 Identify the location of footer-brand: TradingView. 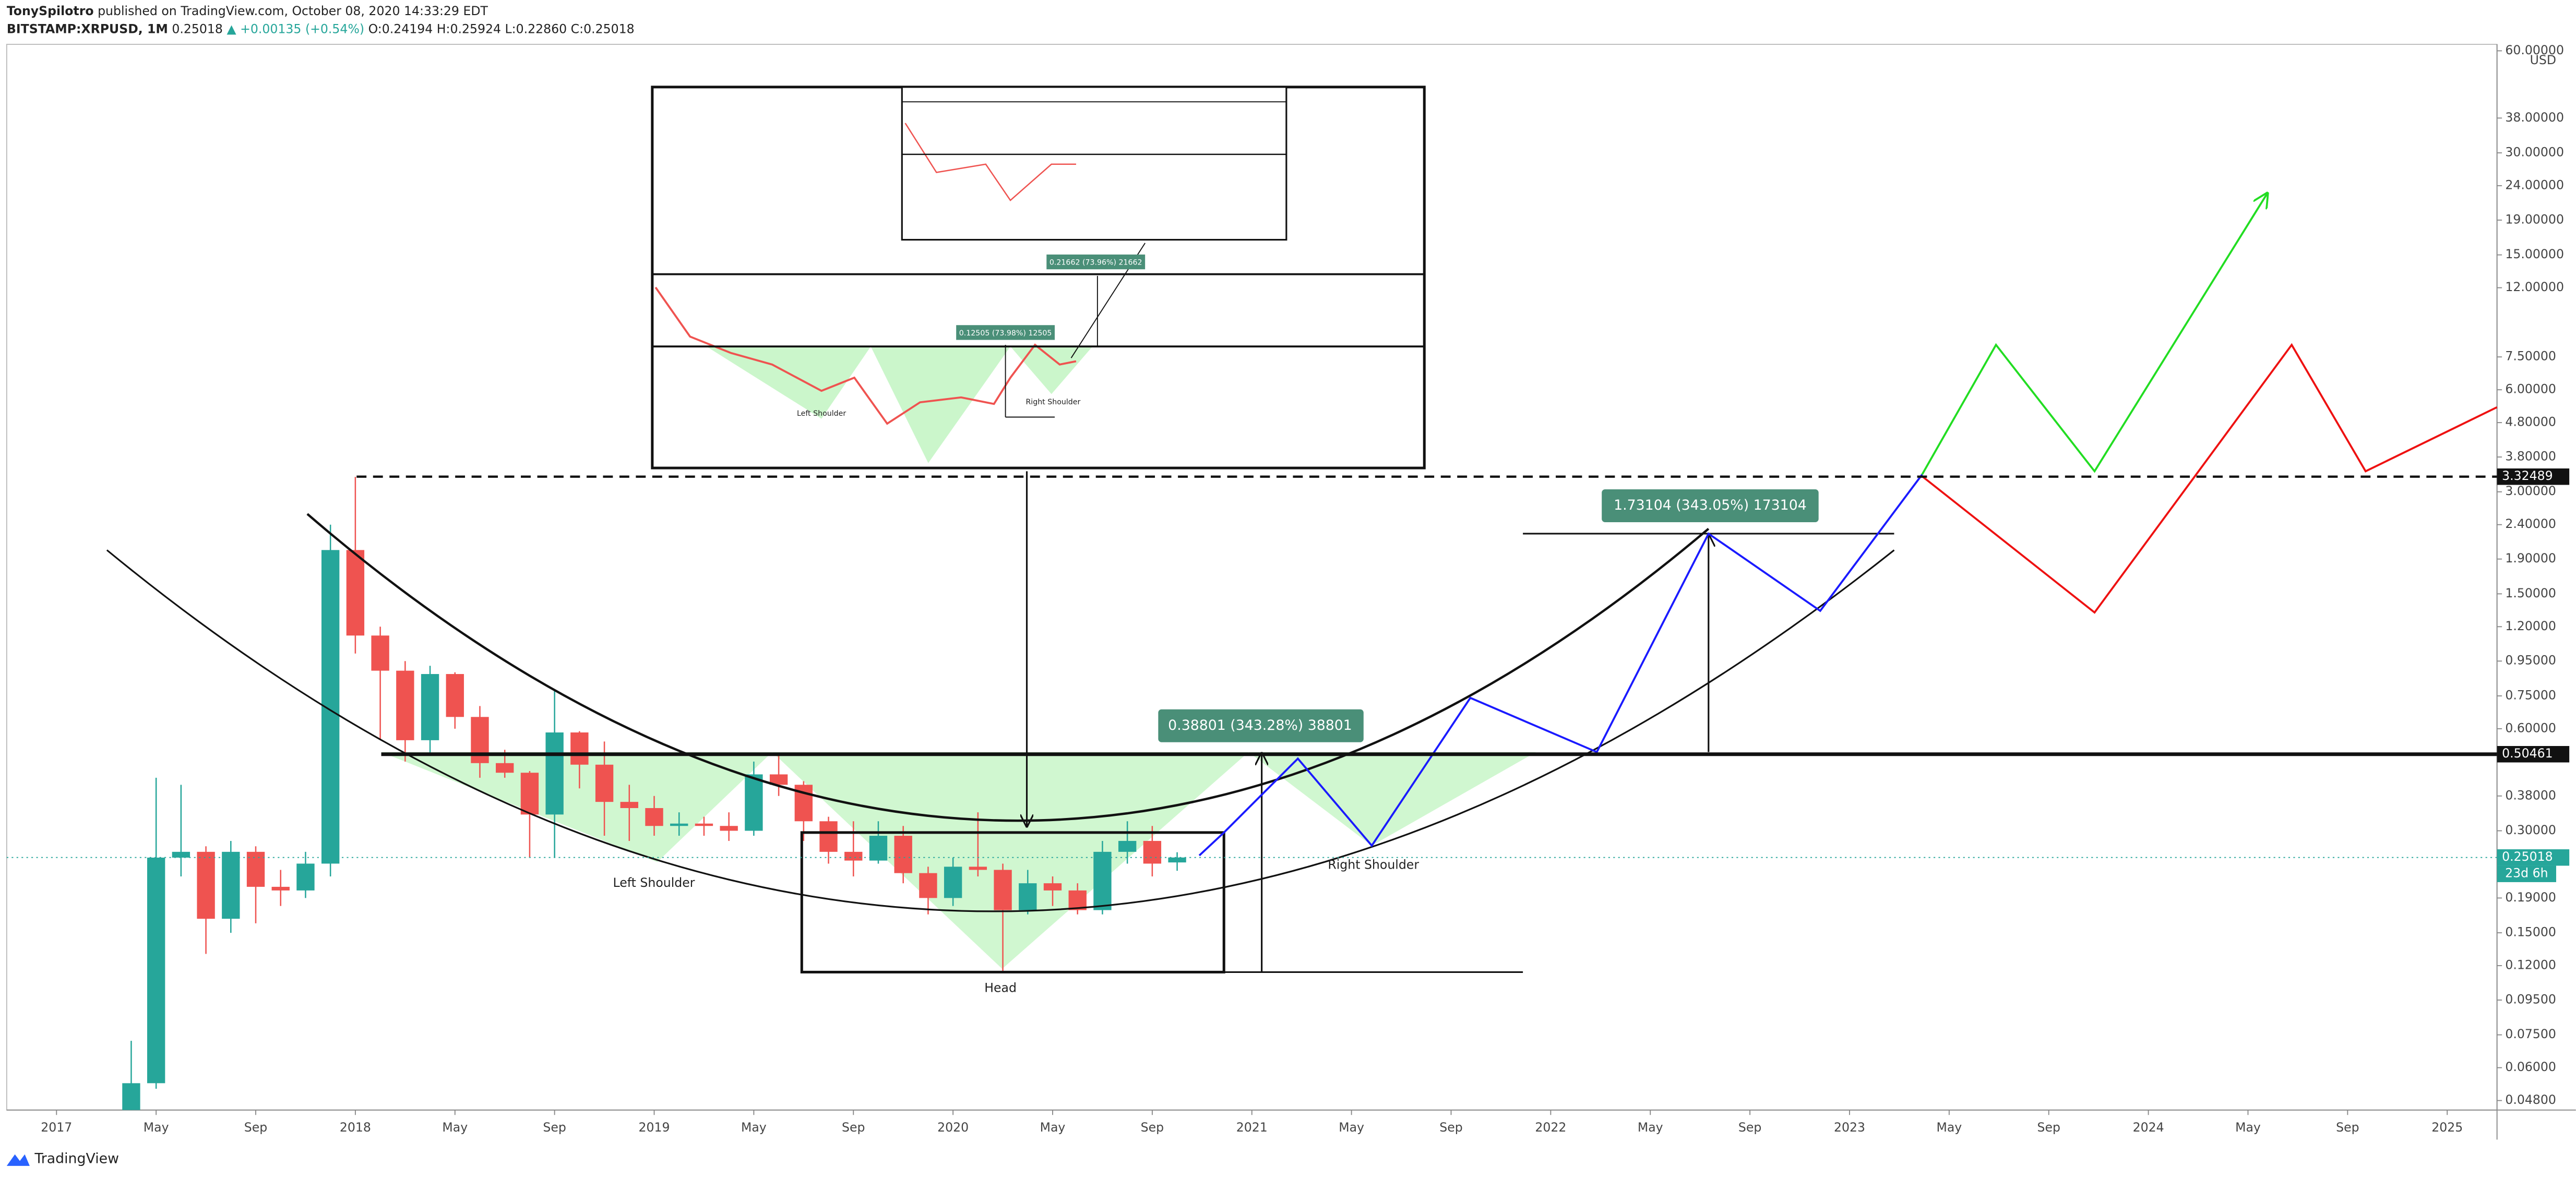
(76, 1159).